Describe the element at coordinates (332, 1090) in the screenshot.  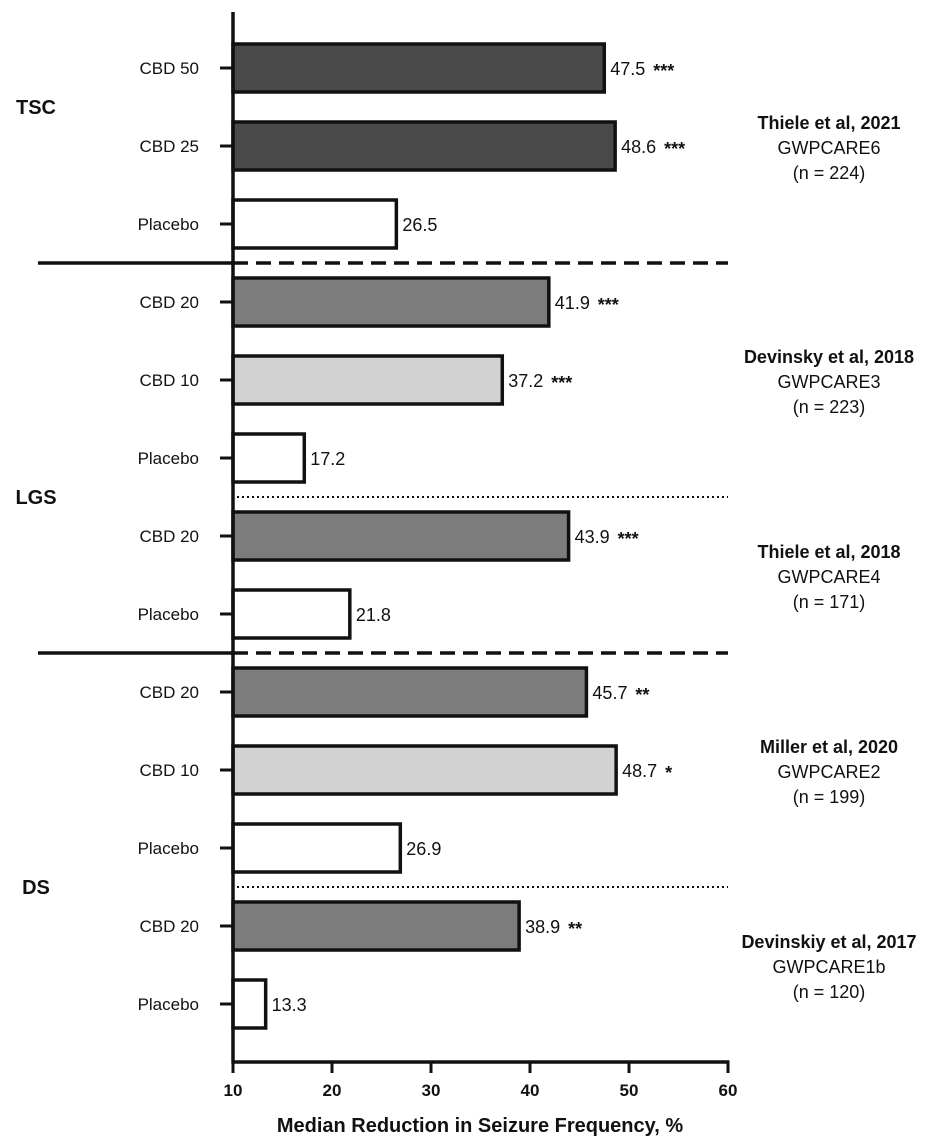
I see `x-tick-label: 20` at that location.